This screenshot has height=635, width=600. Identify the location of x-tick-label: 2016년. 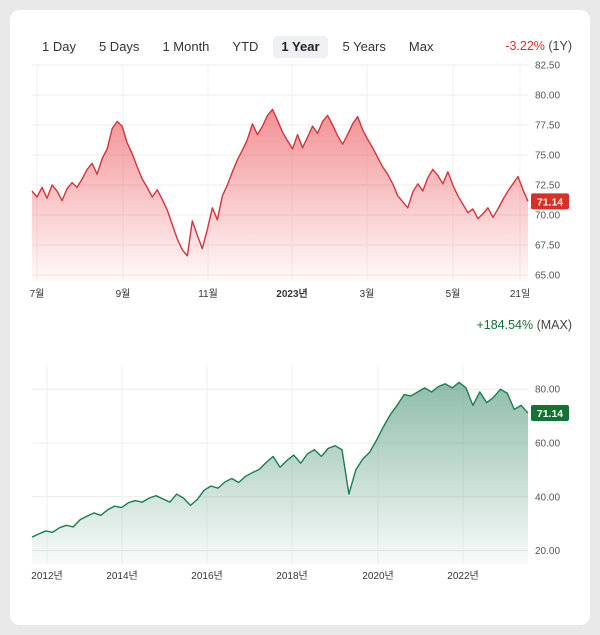
(206, 576).